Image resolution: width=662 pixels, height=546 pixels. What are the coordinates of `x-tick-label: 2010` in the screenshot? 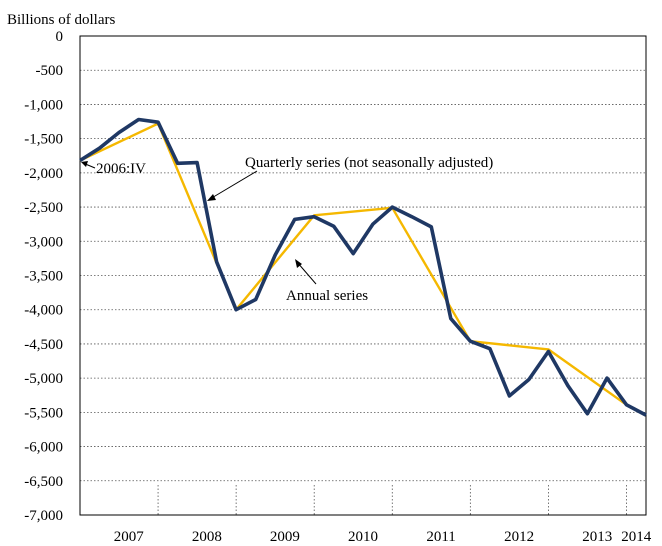 It's located at (363, 537).